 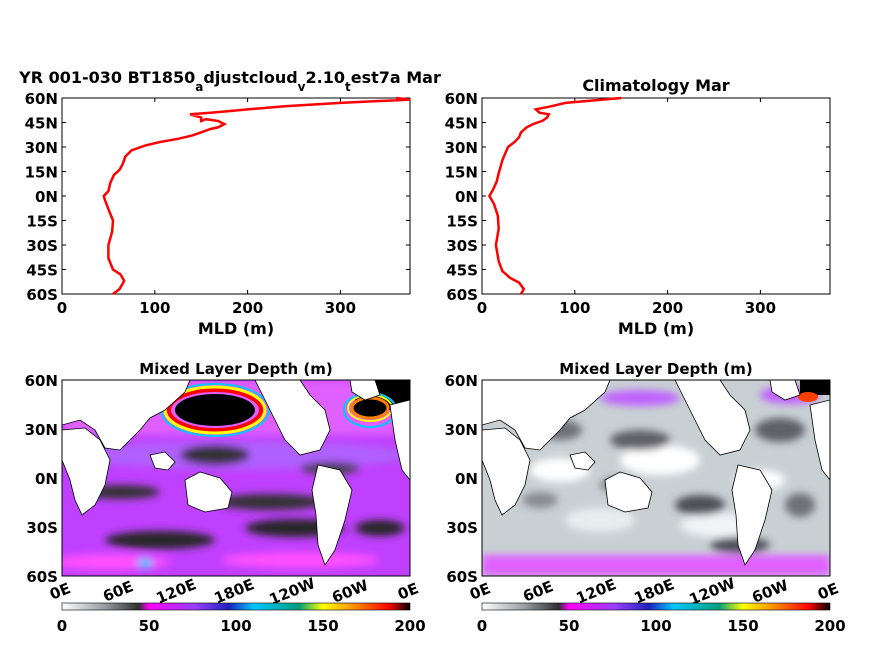 I want to click on panel1-series-line, so click(x=256, y=195).